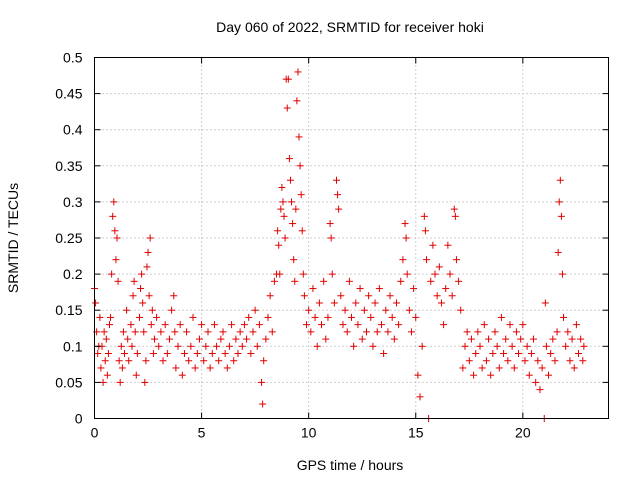  Describe the element at coordinates (311, 433) in the screenshot. I see `x-tick-labels: 0 5 10 15 20` at that location.